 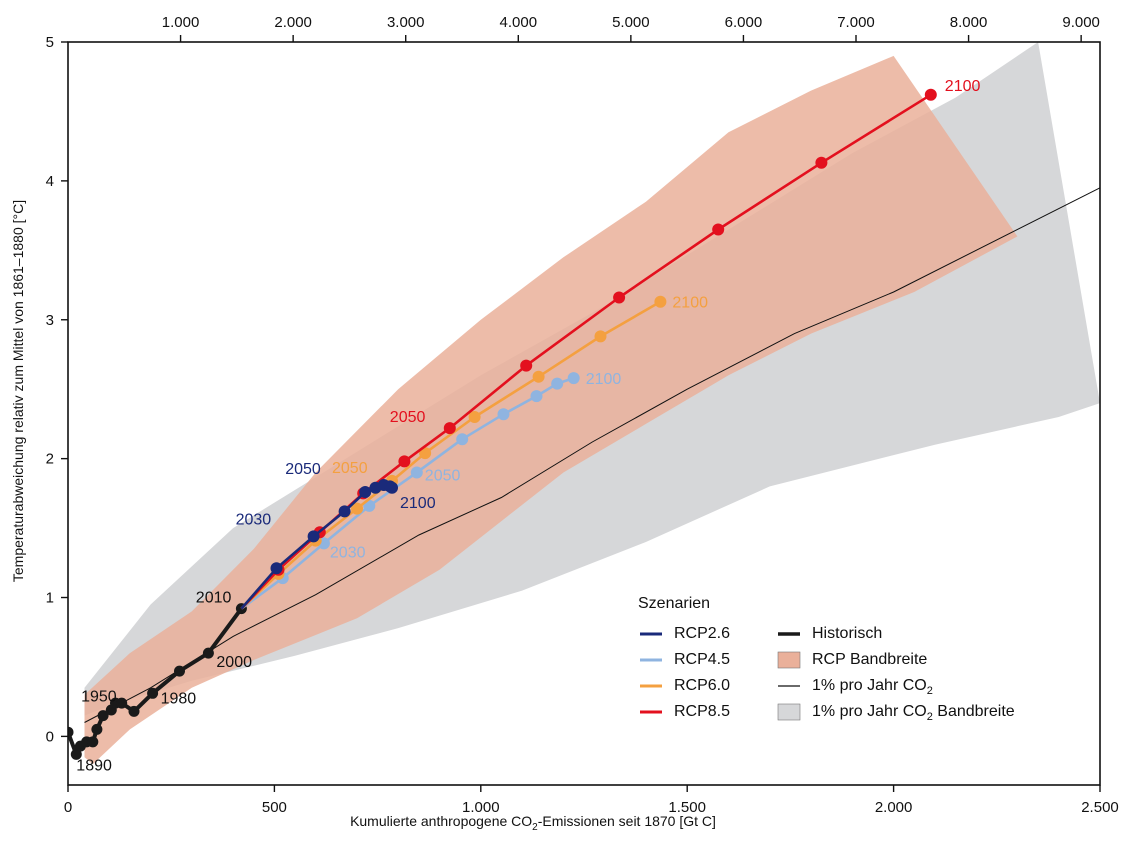 What do you see at coordinates (50, 736) in the screenshot?
I see `y-tick-label: 0` at bounding box center [50, 736].